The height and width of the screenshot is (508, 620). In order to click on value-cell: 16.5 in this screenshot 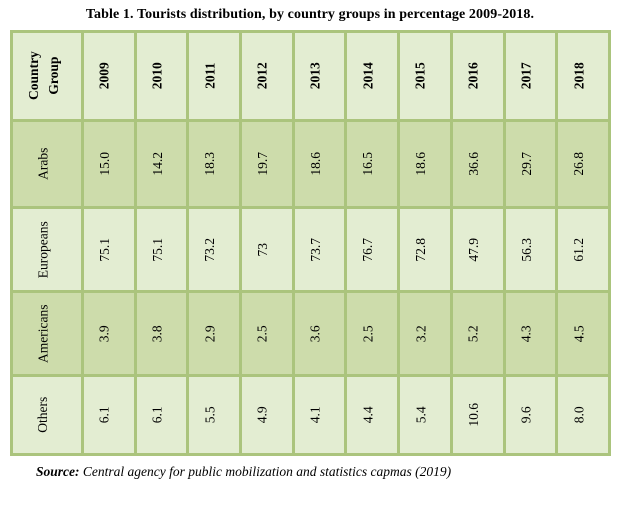, I will do `click(372, 164)`.